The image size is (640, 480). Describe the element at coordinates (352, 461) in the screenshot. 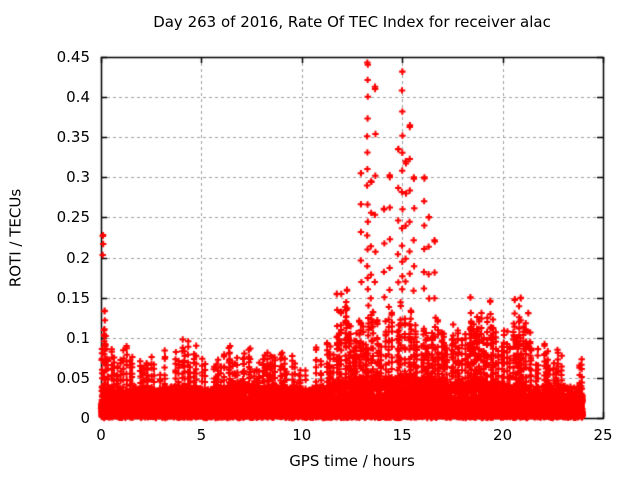

I see `x-axis-title: GPS time / hours` at that location.